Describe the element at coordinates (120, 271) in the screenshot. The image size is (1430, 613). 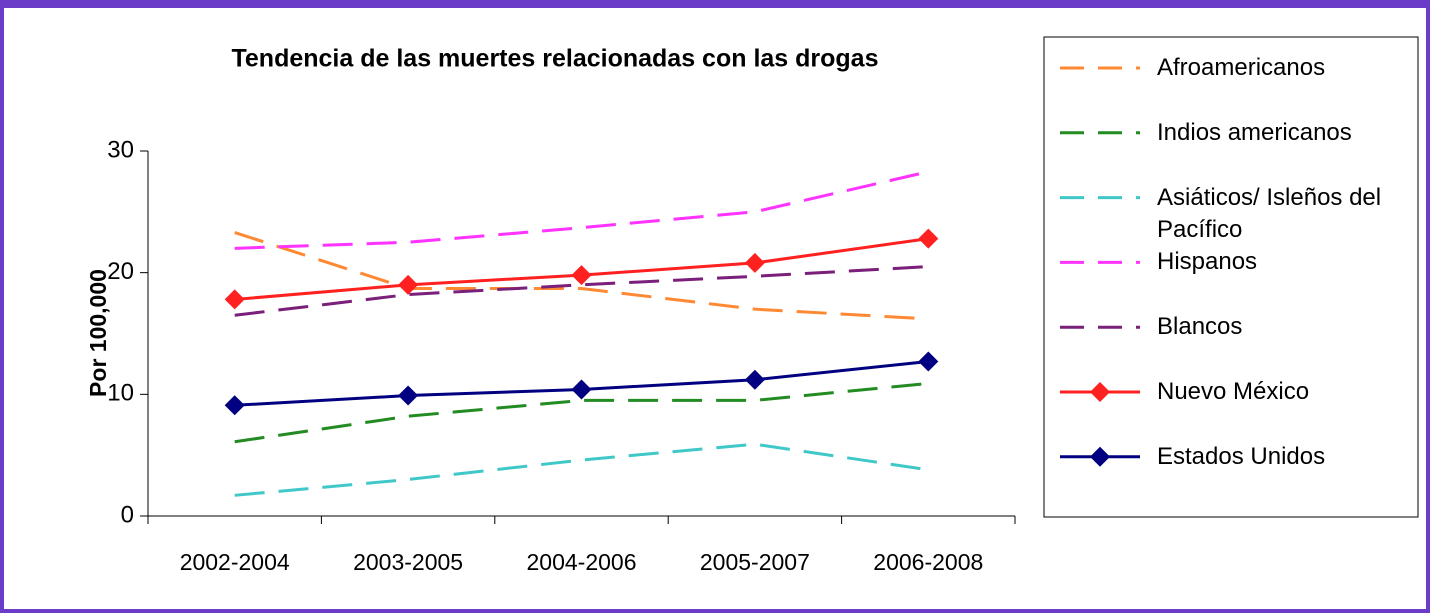
I see `y-tick-label: 20` at that location.